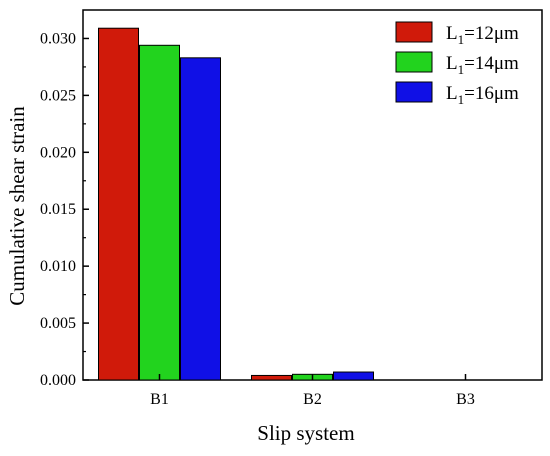 The width and height of the screenshot is (550, 456). Describe the element at coordinates (482, 35) in the screenshot. I see `legend-label: L1=12μm` at that location.